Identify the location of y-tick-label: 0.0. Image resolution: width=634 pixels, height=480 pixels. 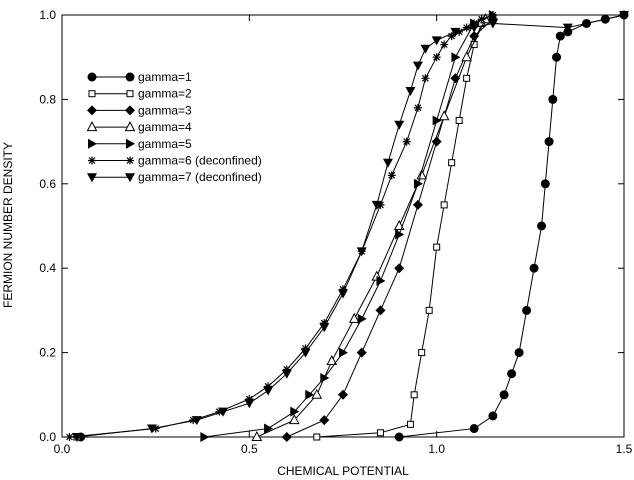
(47, 437).